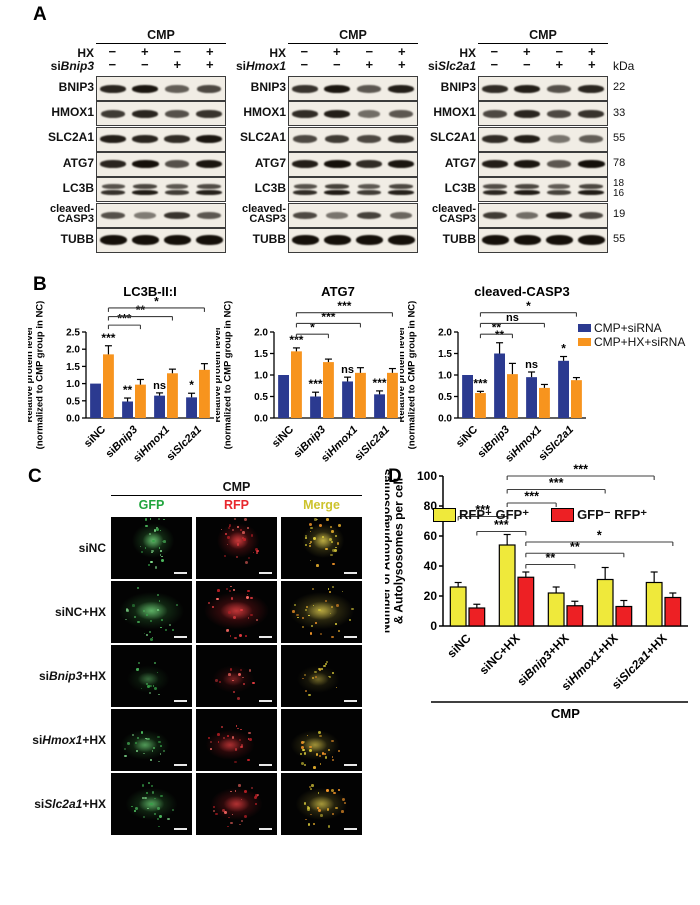  What do you see at coordinates (452, 137) in the screenshot?
I see `blot-row-label: SLC2A1` at bounding box center [452, 137].